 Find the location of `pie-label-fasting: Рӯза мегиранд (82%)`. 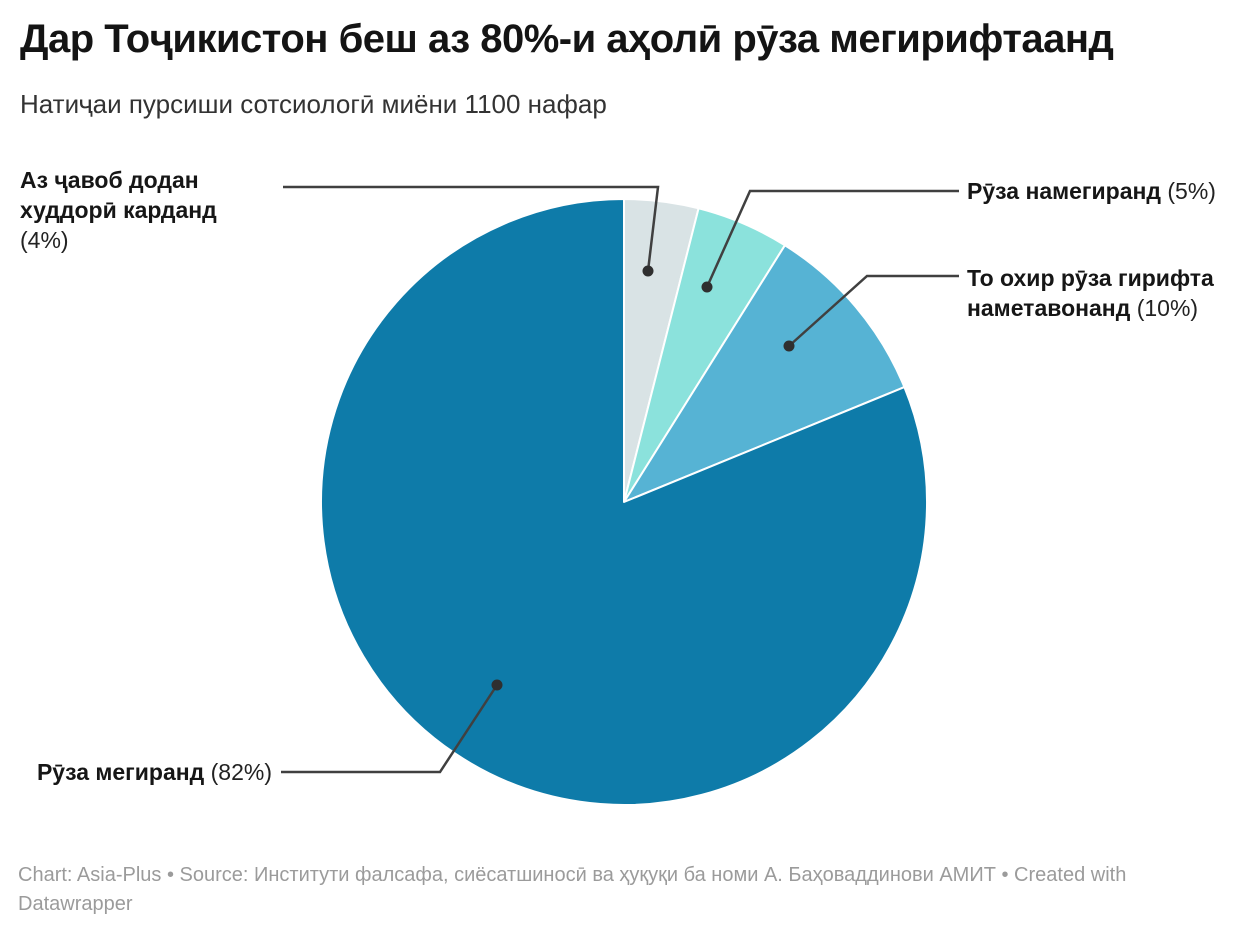

pie-label-fasting: Рӯза мегиранд (82%) is located at coordinates (146, 772).